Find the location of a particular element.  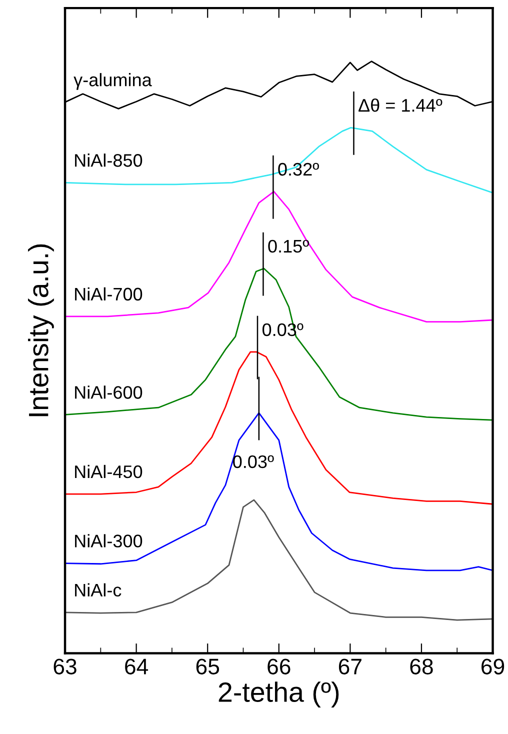

series-label: NiAl-450 is located at coordinates (108, 471).